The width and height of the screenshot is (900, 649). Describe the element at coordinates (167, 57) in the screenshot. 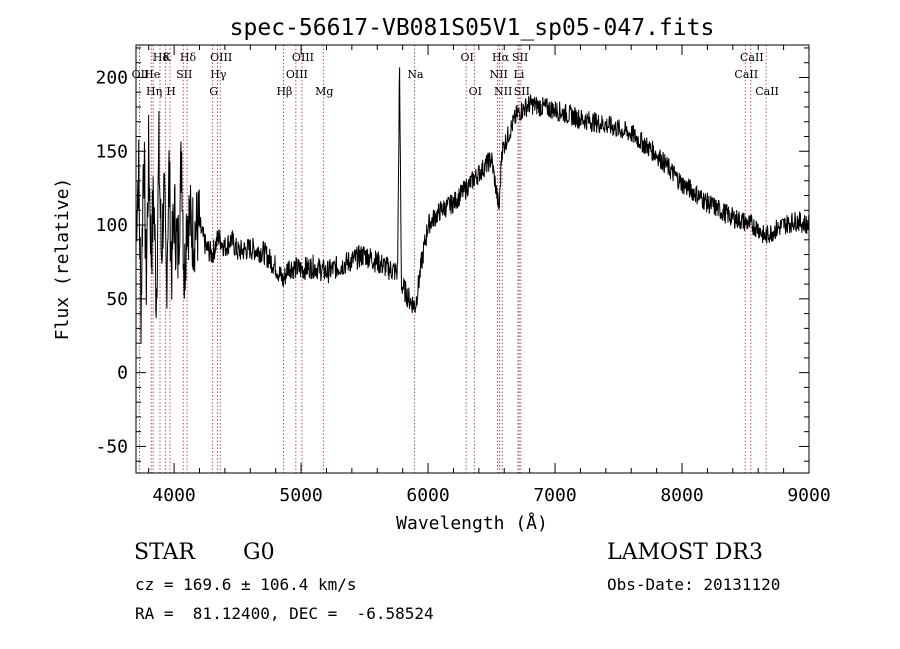

I see `line-label-1: K` at that location.